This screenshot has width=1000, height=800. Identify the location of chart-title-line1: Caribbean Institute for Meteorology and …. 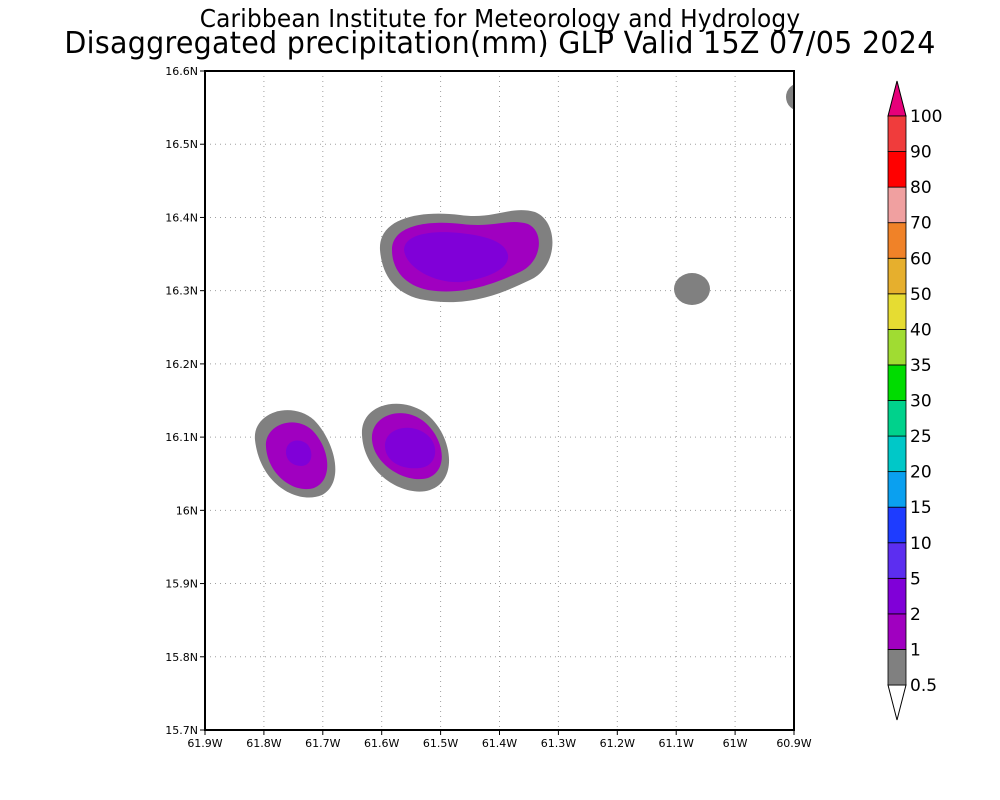
(500, 18).